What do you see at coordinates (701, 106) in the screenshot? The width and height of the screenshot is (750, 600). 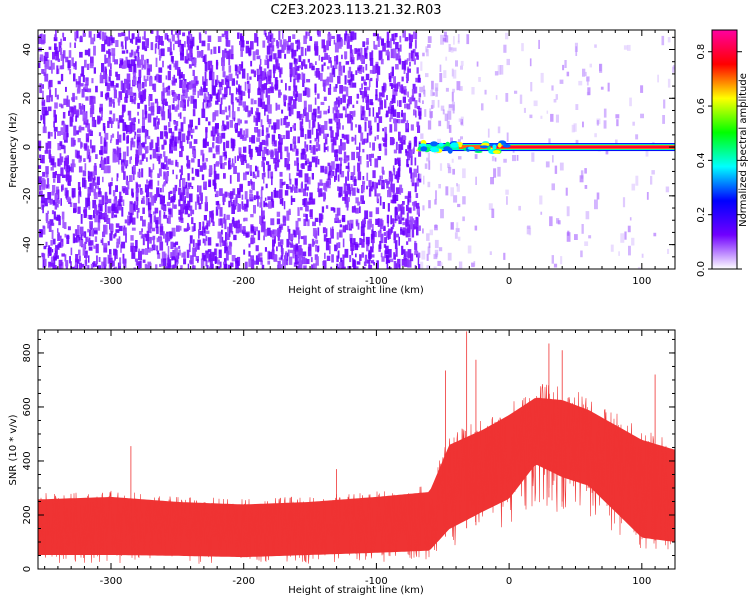 I see `colorbar-tick-label: 0.6` at bounding box center [701, 106].